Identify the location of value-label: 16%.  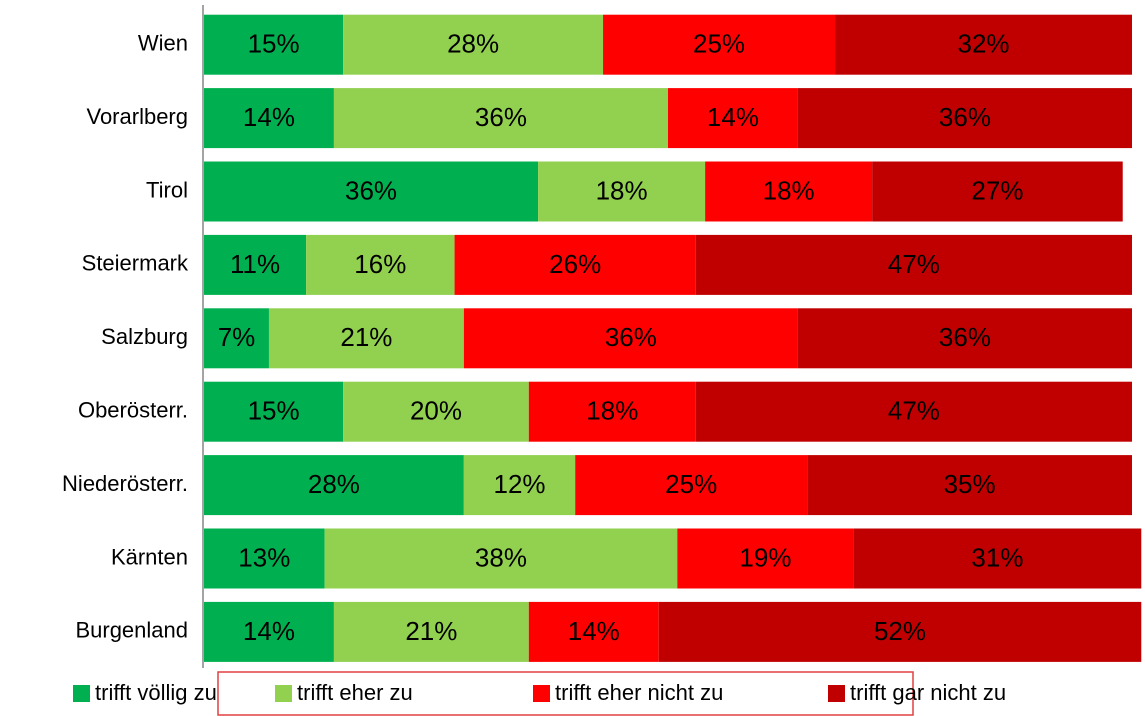
(380, 264).